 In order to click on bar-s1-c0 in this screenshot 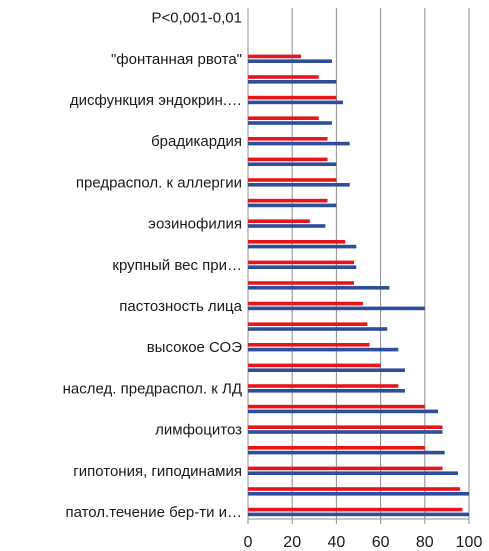, I will do `click(355, 509)`.